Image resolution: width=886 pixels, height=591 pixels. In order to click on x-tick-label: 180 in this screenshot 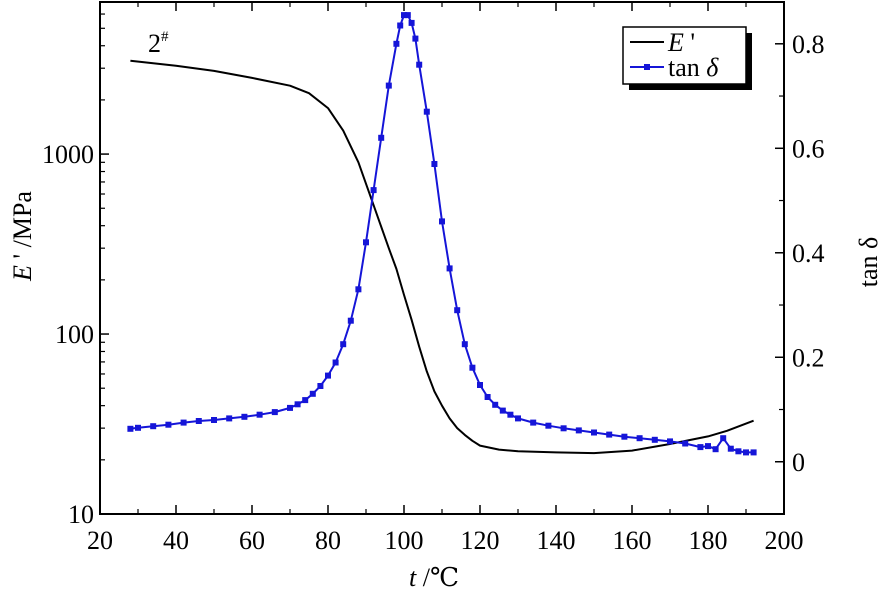, I will do `click(708, 540)`.